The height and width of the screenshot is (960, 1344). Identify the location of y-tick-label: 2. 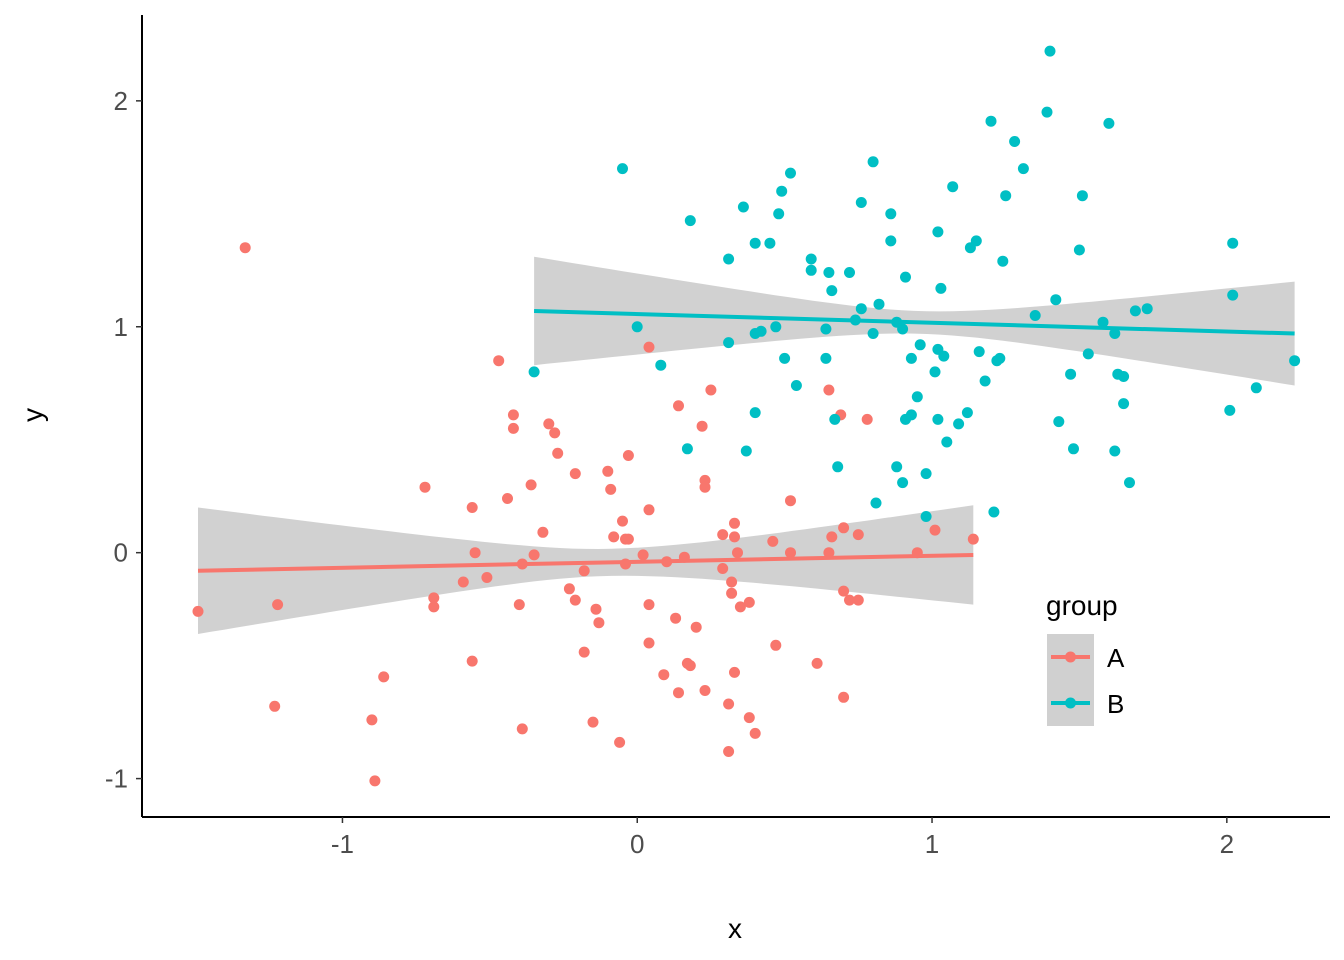
(121, 101).